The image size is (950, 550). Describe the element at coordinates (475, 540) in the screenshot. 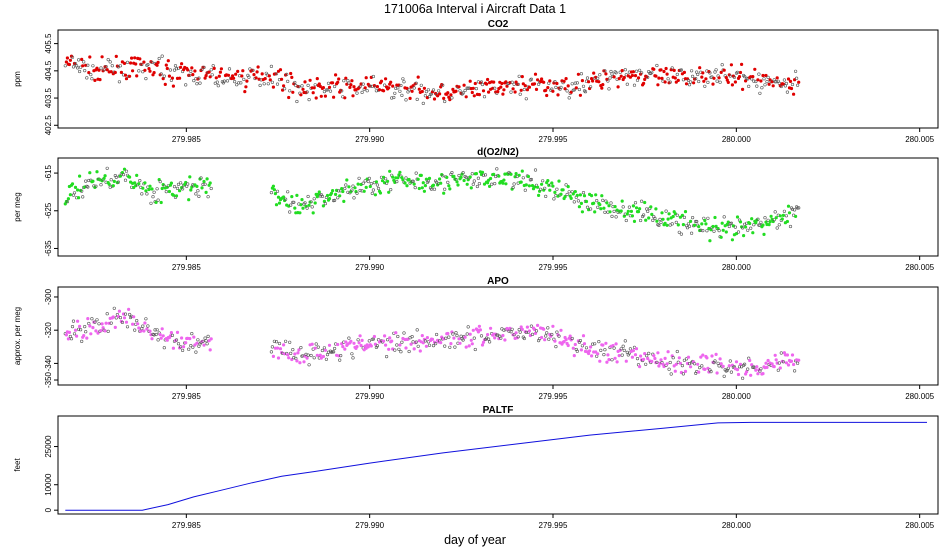

I see `figure-xlabel: day of year` at that location.